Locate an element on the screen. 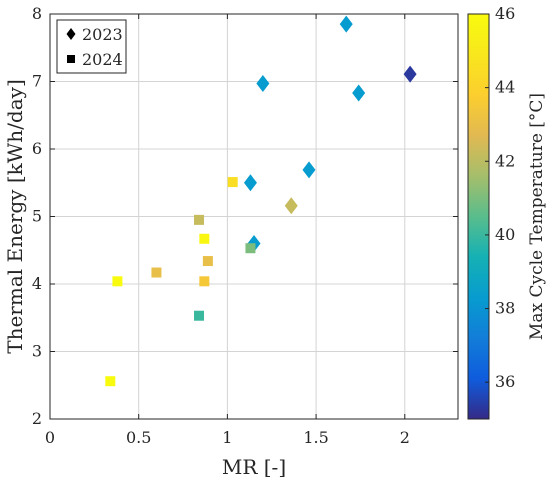 The width and height of the screenshot is (550, 493). x-tick-label: 1.5 is located at coordinates (315, 437).